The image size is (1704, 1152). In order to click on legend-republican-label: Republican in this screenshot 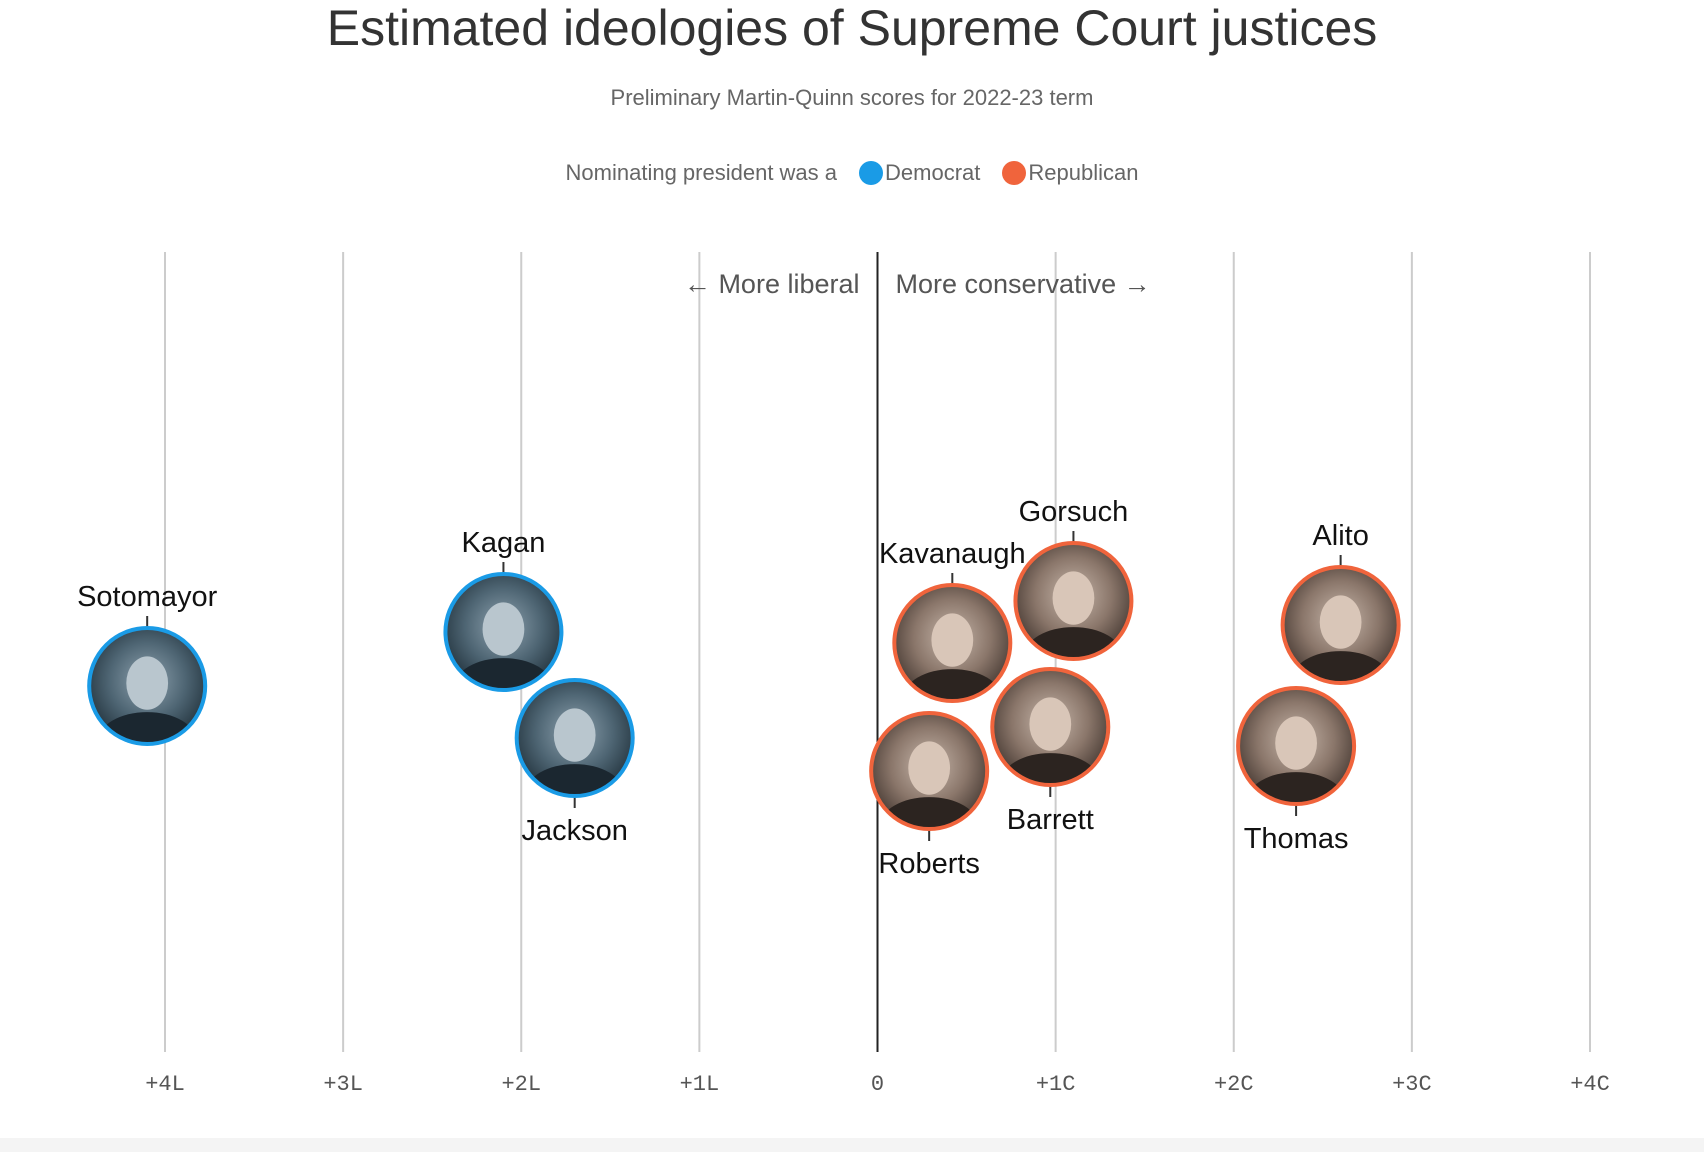, I will do `click(1083, 172)`.